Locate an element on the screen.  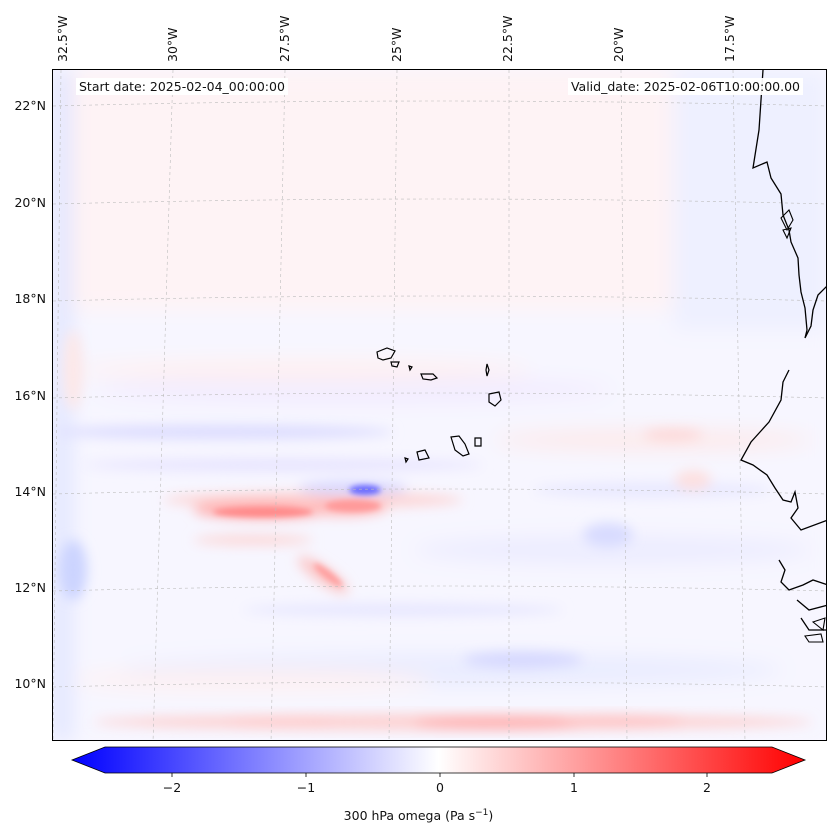
colorbar-tick: 1 is located at coordinates (574, 787).